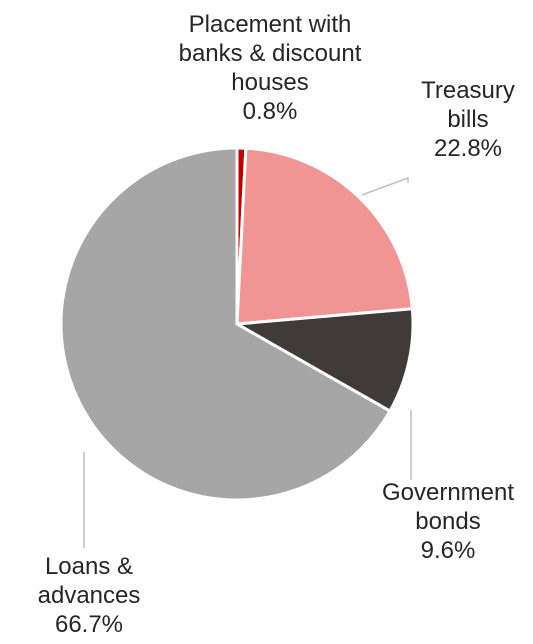 The width and height of the screenshot is (533, 644). What do you see at coordinates (324, 236) in the screenshot?
I see `pie-slice-treasury-bills` at bounding box center [324, 236].